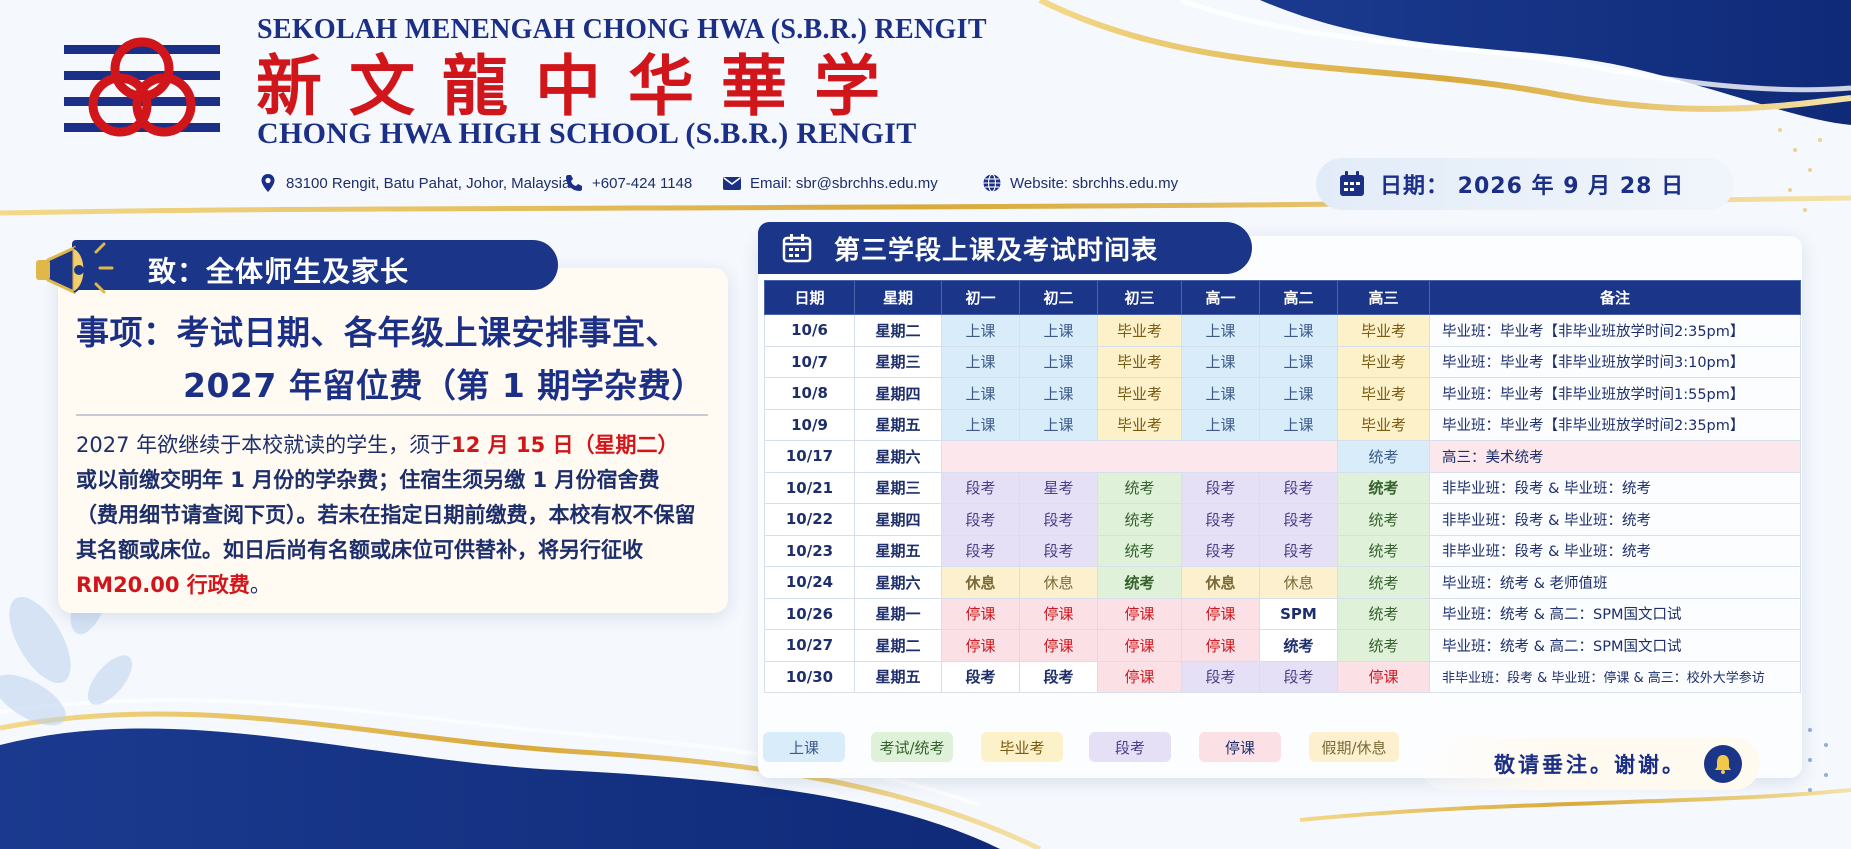 This screenshot has height=849, width=1851. I want to click on phone-text: +607-424 1148, so click(642, 183).